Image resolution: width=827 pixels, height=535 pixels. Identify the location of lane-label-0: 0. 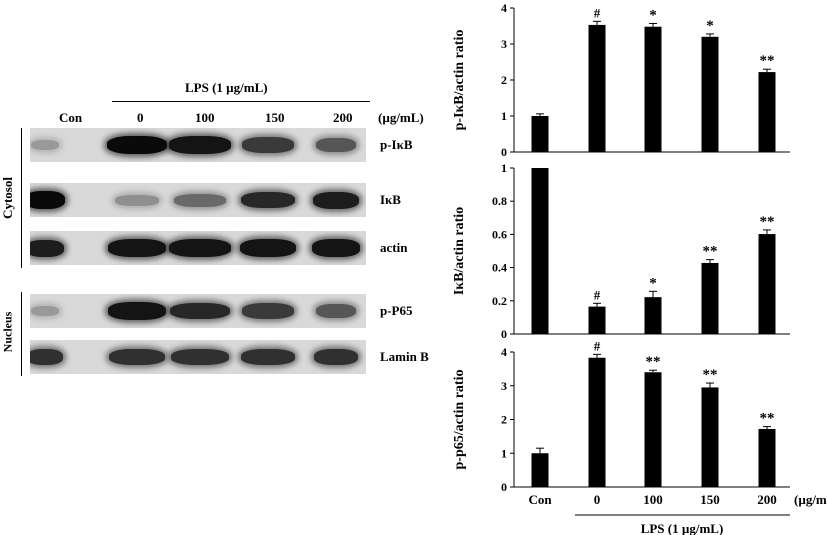
(140, 117).